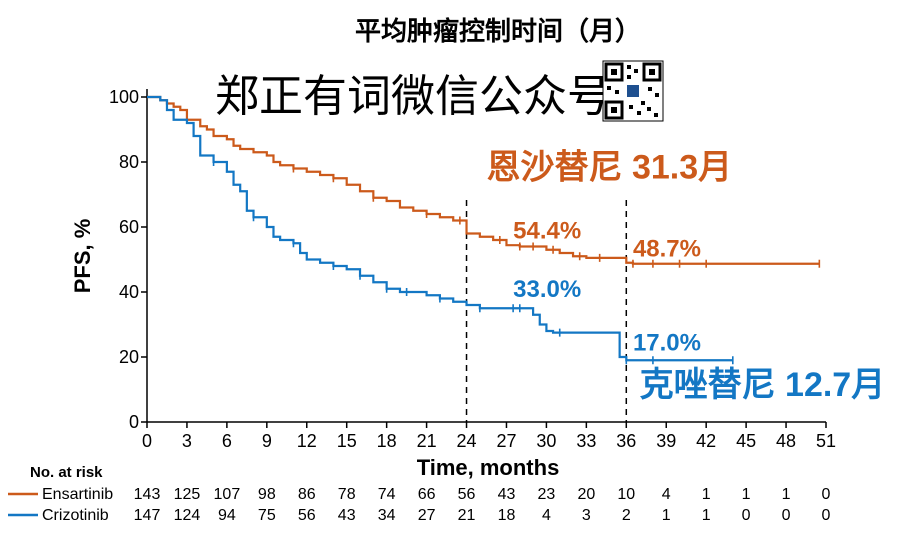 This screenshot has height=534, width=921. Describe the element at coordinates (507, 515) in the screenshot. I see `crizotinib-risk-count: 18` at that location.